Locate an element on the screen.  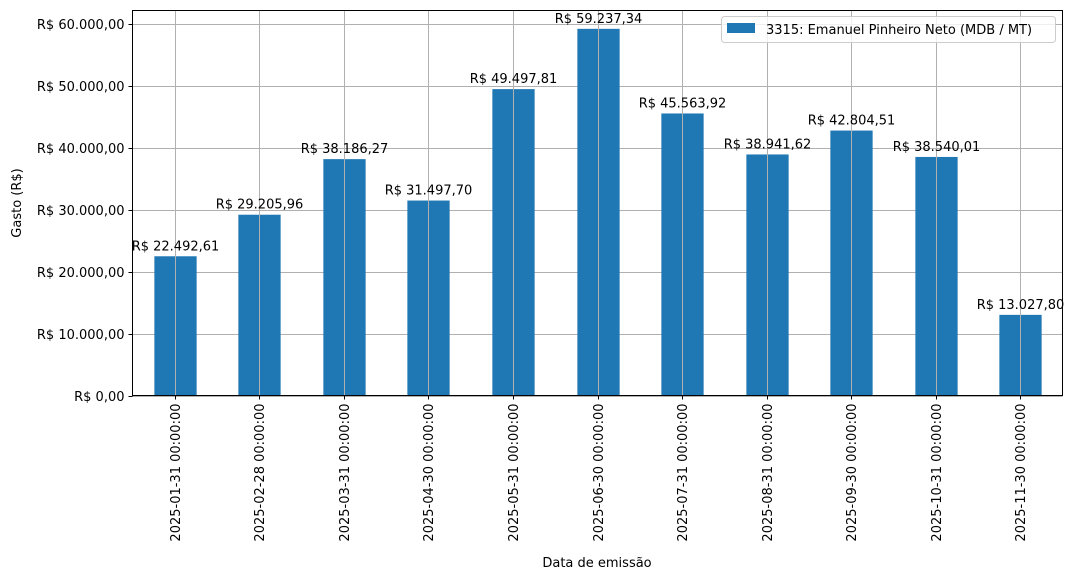
x-tick-label: 2025-06-30 00:00:00 is located at coordinates (599, 473).